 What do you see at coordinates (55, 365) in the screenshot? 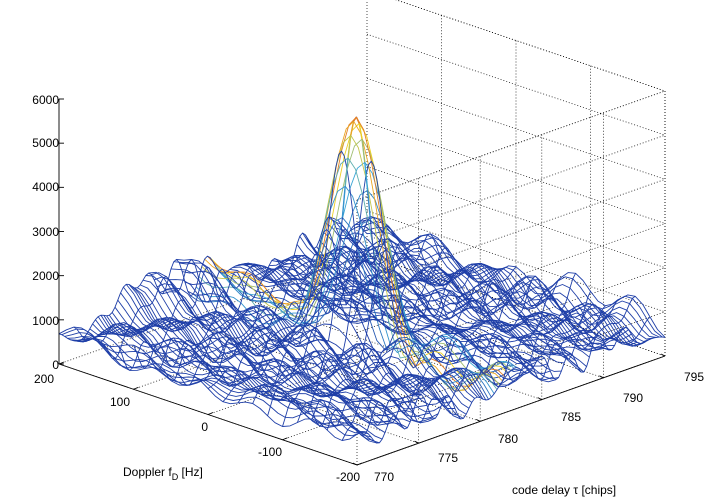
I see `z-tick-label: 0` at bounding box center [55, 365].